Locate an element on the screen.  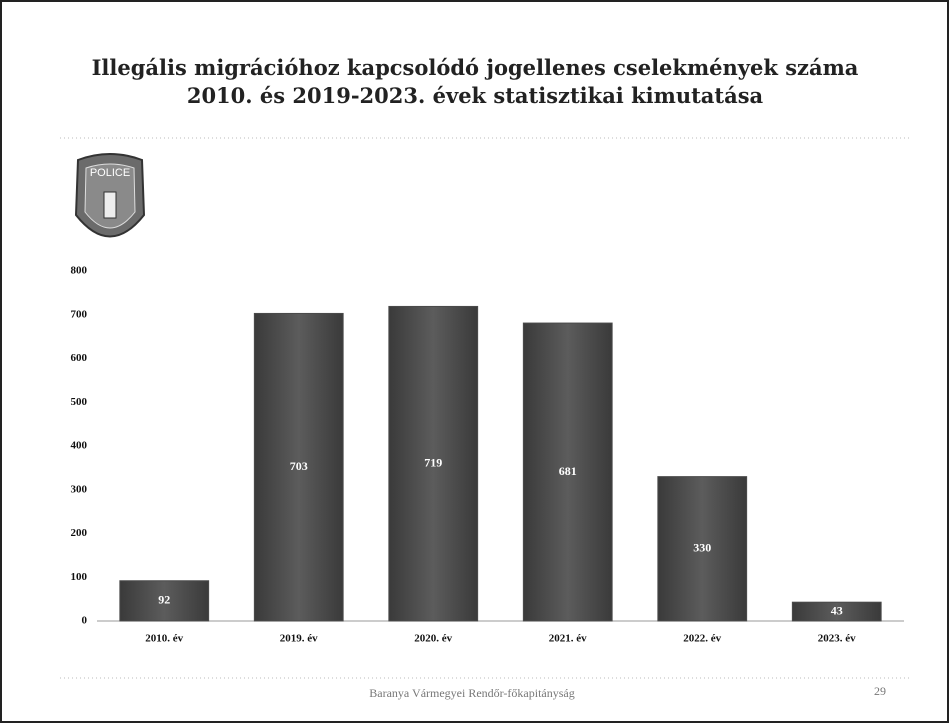
police-badge: POLICE is located at coordinates (110, 195).